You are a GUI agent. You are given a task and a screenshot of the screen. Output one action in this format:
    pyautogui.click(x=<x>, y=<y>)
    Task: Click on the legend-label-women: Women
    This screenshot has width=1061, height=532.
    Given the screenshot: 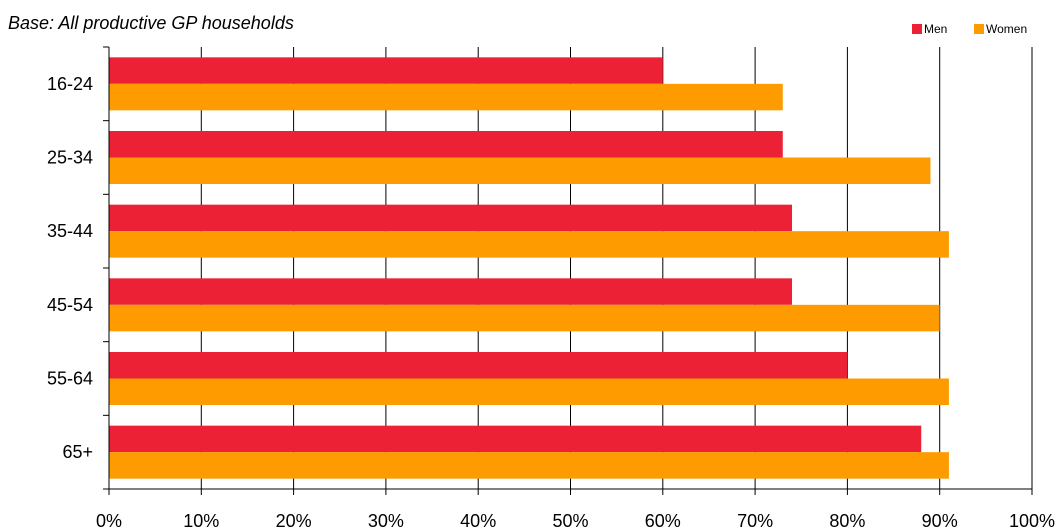 What is the action you would take?
    pyautogui.click(x=1006, y=29)
    